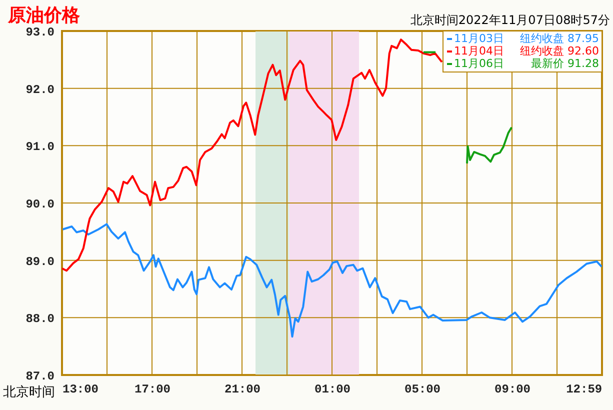 The height and width of the screenshot is (410, 613). Describe the element at coordinates (332, 389) in the screenshot. I see `x-tick-label: 01:00` at that location.